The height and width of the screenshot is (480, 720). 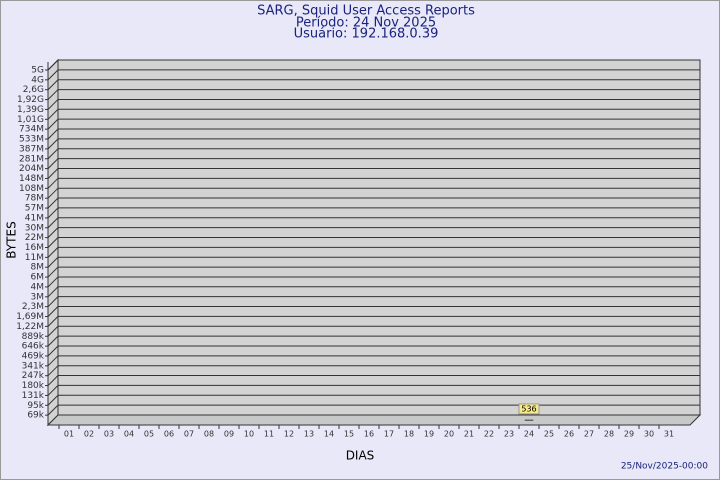 I want to click on y-tick-label: 4M, so click(x=38, y=287).